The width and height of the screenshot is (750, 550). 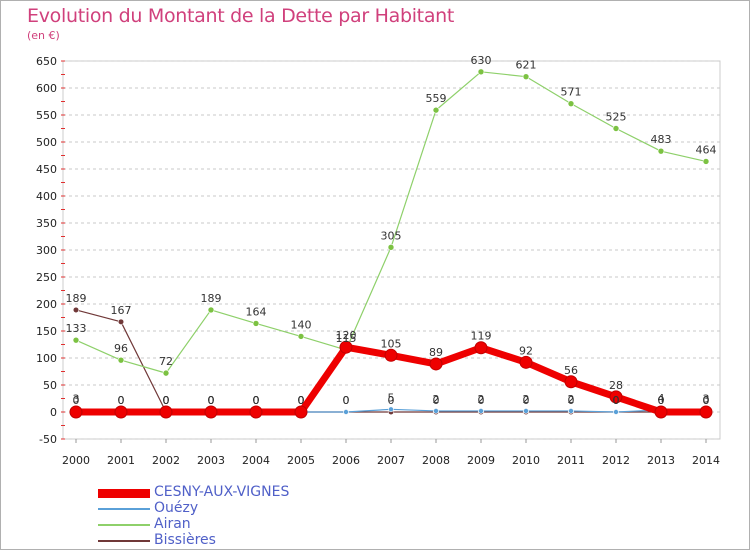 What do you see at coordinates (526, 65) in the screenshot?
I see `data-label-airan: 621` at bounding box center [526, 65].